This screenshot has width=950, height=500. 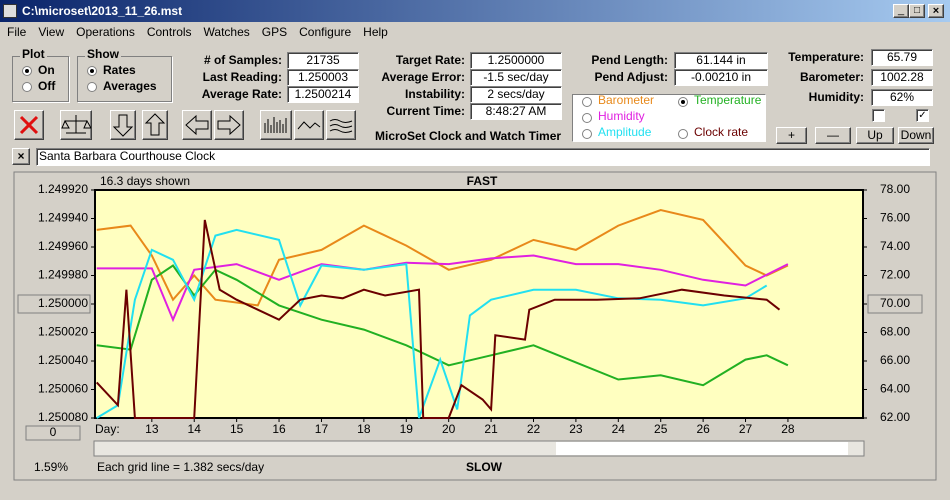 I want to click on x-tick-label: 24, so click(x=619, y=429).